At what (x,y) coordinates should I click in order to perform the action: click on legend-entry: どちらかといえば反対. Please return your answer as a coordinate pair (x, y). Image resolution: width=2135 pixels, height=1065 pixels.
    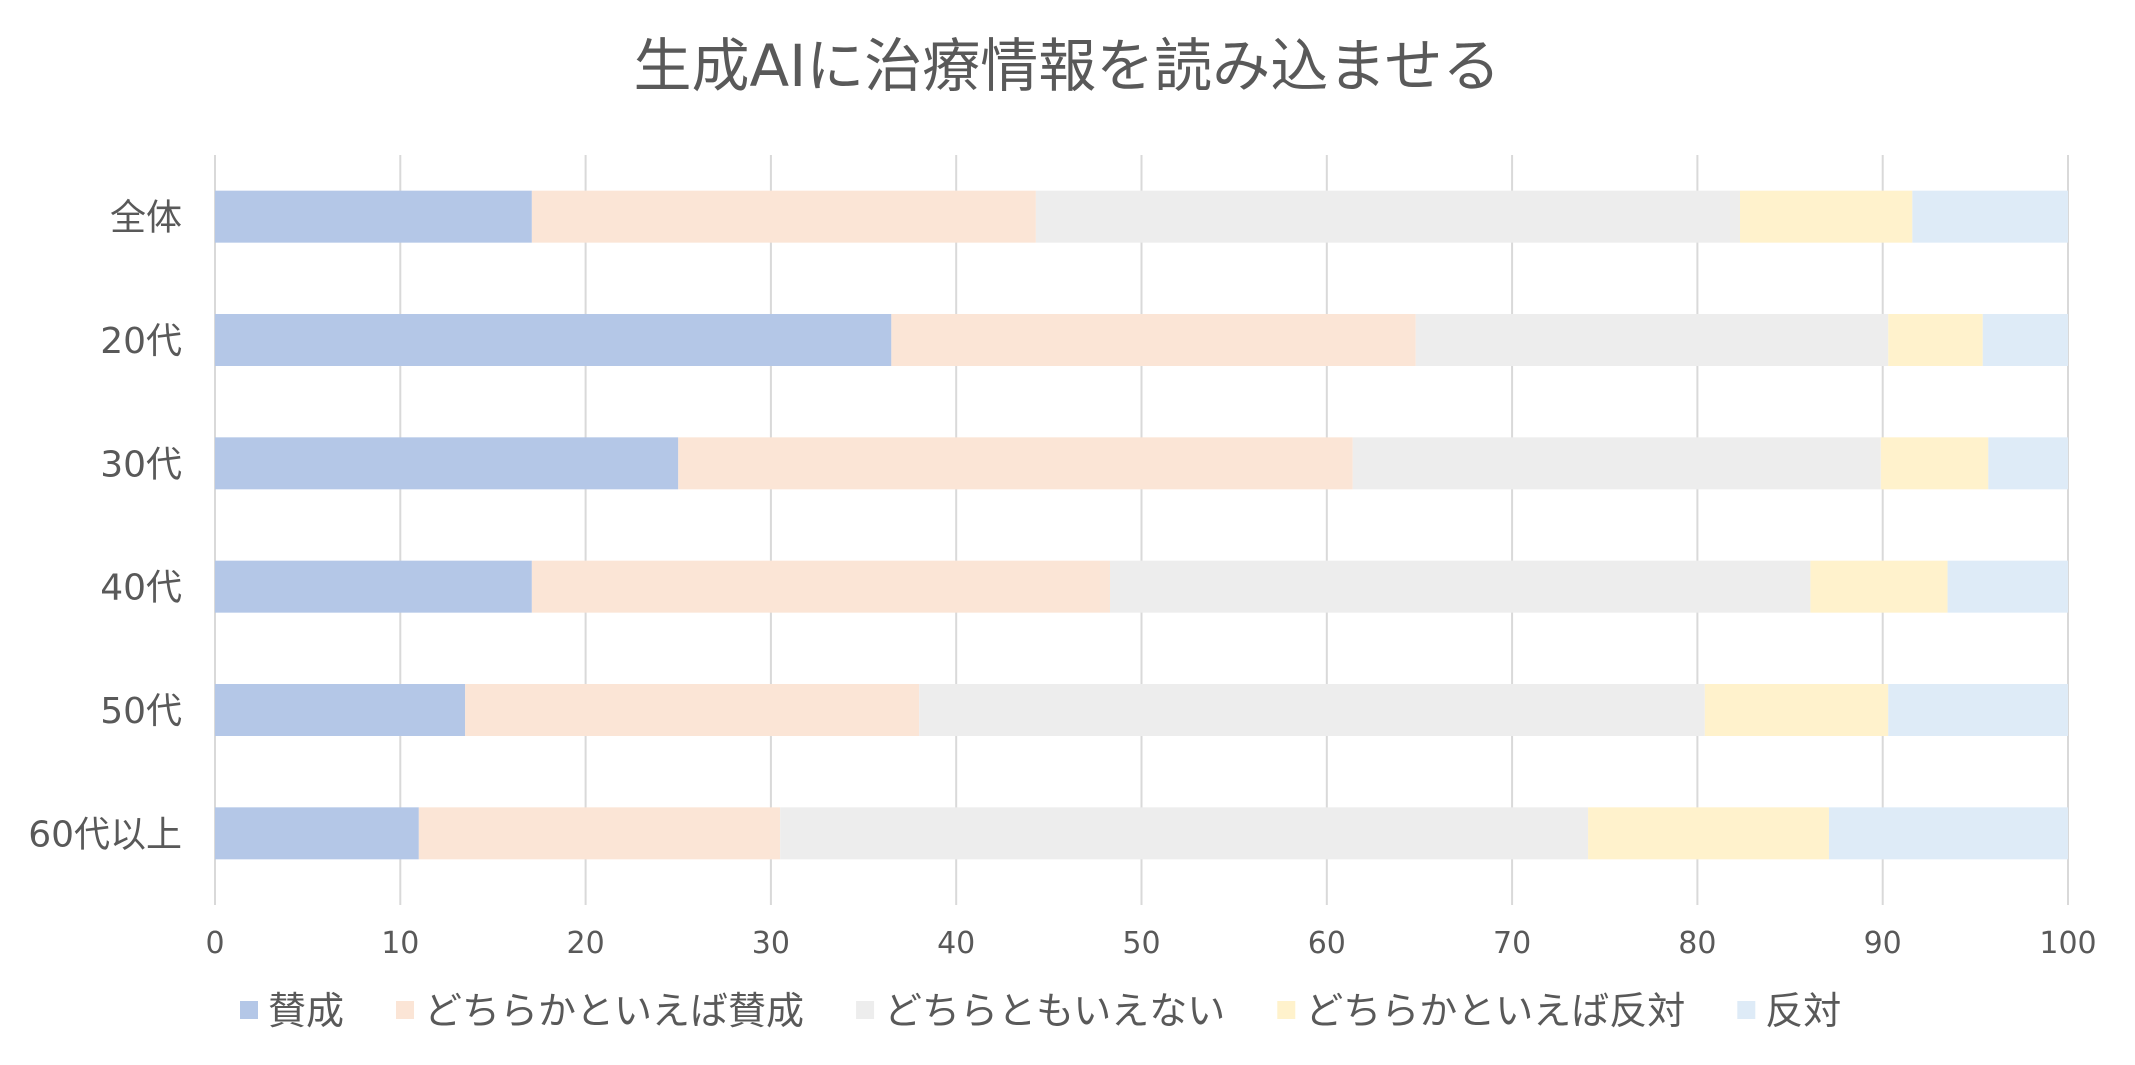
    Looking at the image, I should click on (1495, 1011).